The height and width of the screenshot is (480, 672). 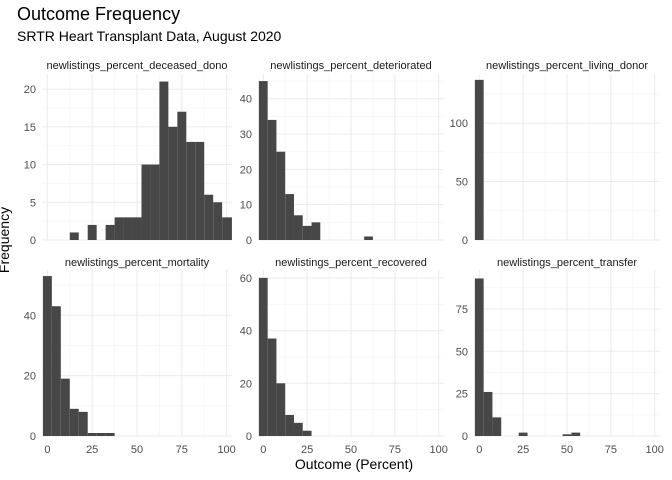 What do you see at coordinates (459, 124) in the screenshot?
I see `y-tick-label: 100` at bounding box center [459, 124].